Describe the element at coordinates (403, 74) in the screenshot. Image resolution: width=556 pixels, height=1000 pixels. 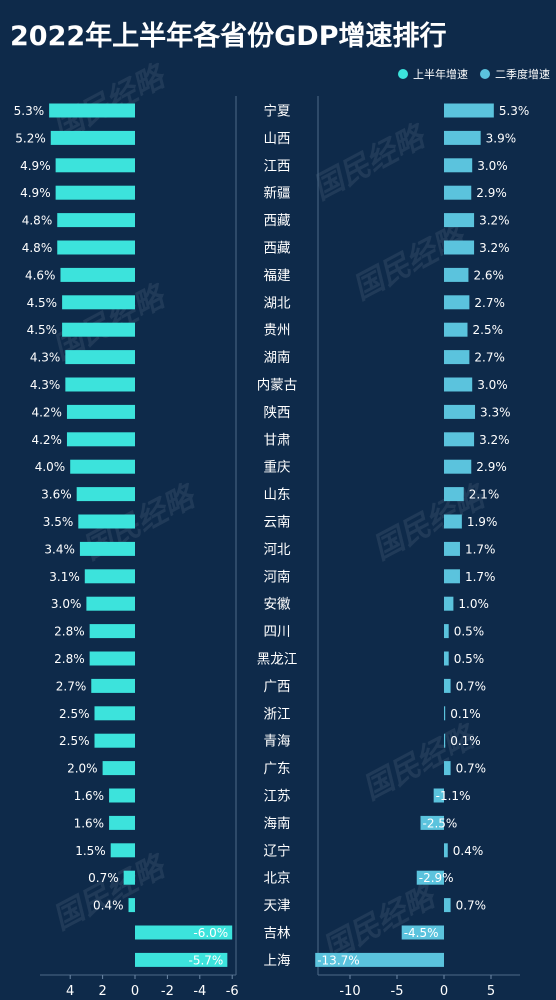
I see `legend-dot-h1` at that location.